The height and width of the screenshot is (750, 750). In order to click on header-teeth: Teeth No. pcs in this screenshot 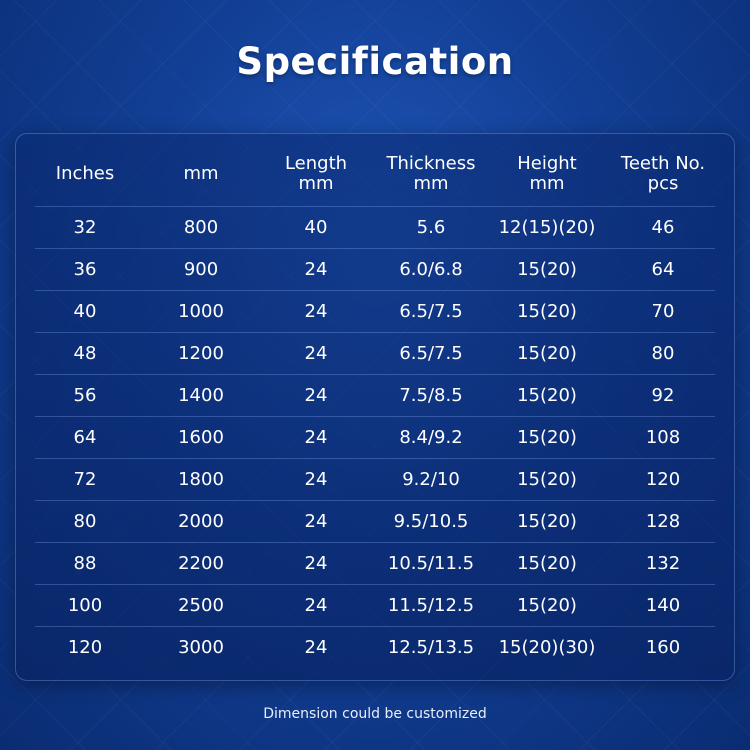, I will do `click(663, 174)`.